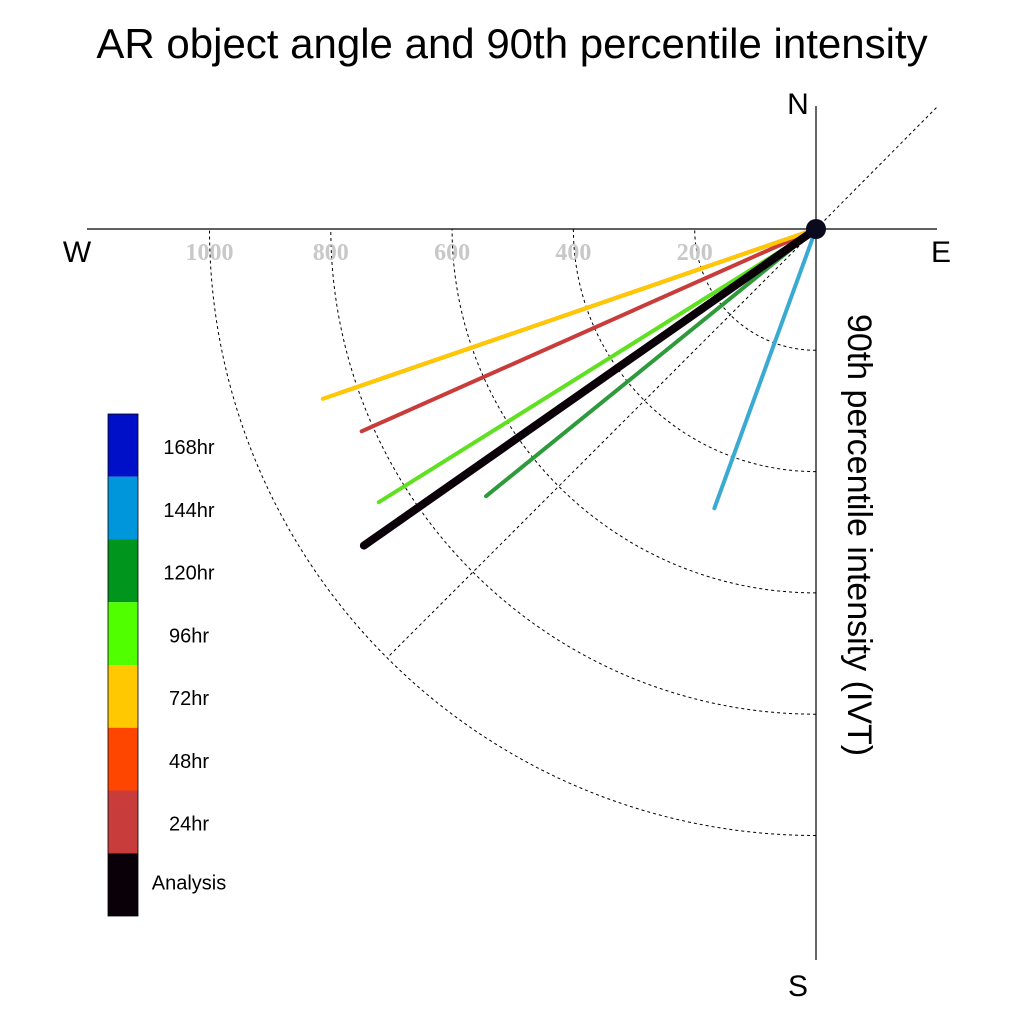 The width and height of the screenshot is (1024, 1024). I want to click on radial-tick-label: 600, so click(452, 253).